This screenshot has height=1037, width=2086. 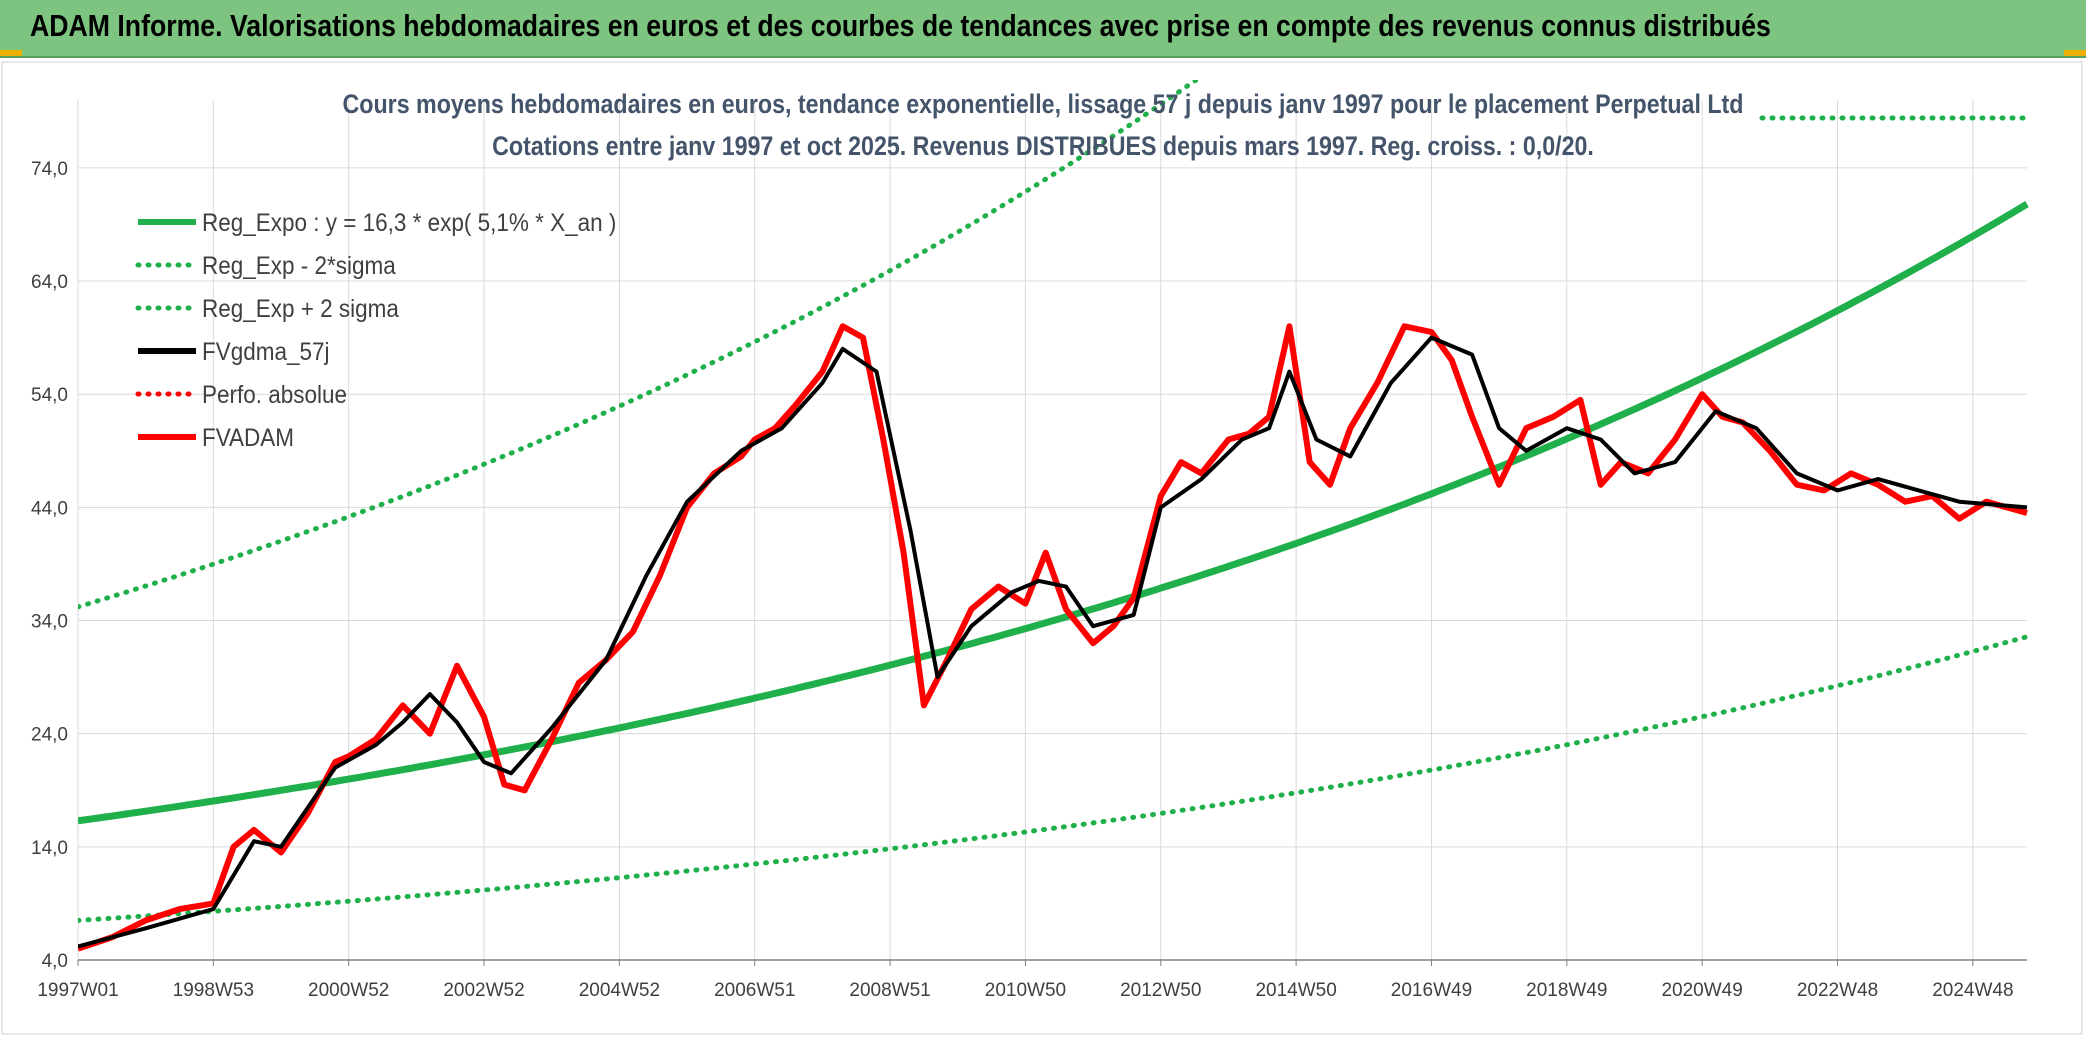 I want to click on x-tick-label: 2008W51, so click(x=889, y=990).